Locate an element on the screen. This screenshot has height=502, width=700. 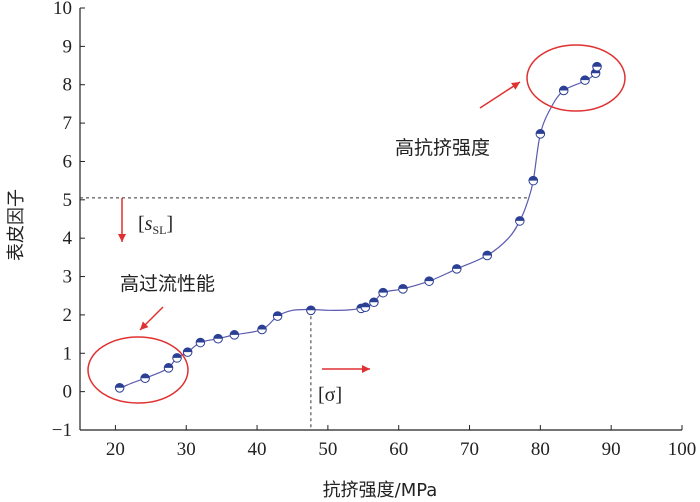
y-tick-label: −1 is located at coordinates (62, 430).